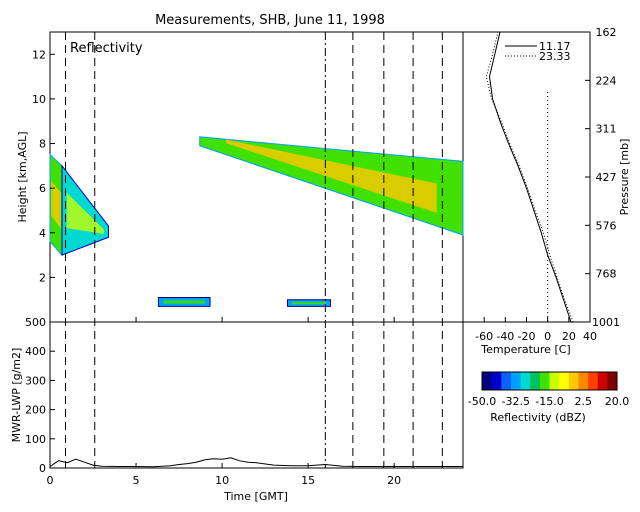 This screenshot has height=512, width=640. I want to click on time-tick-label: 20, so click(394, 480).